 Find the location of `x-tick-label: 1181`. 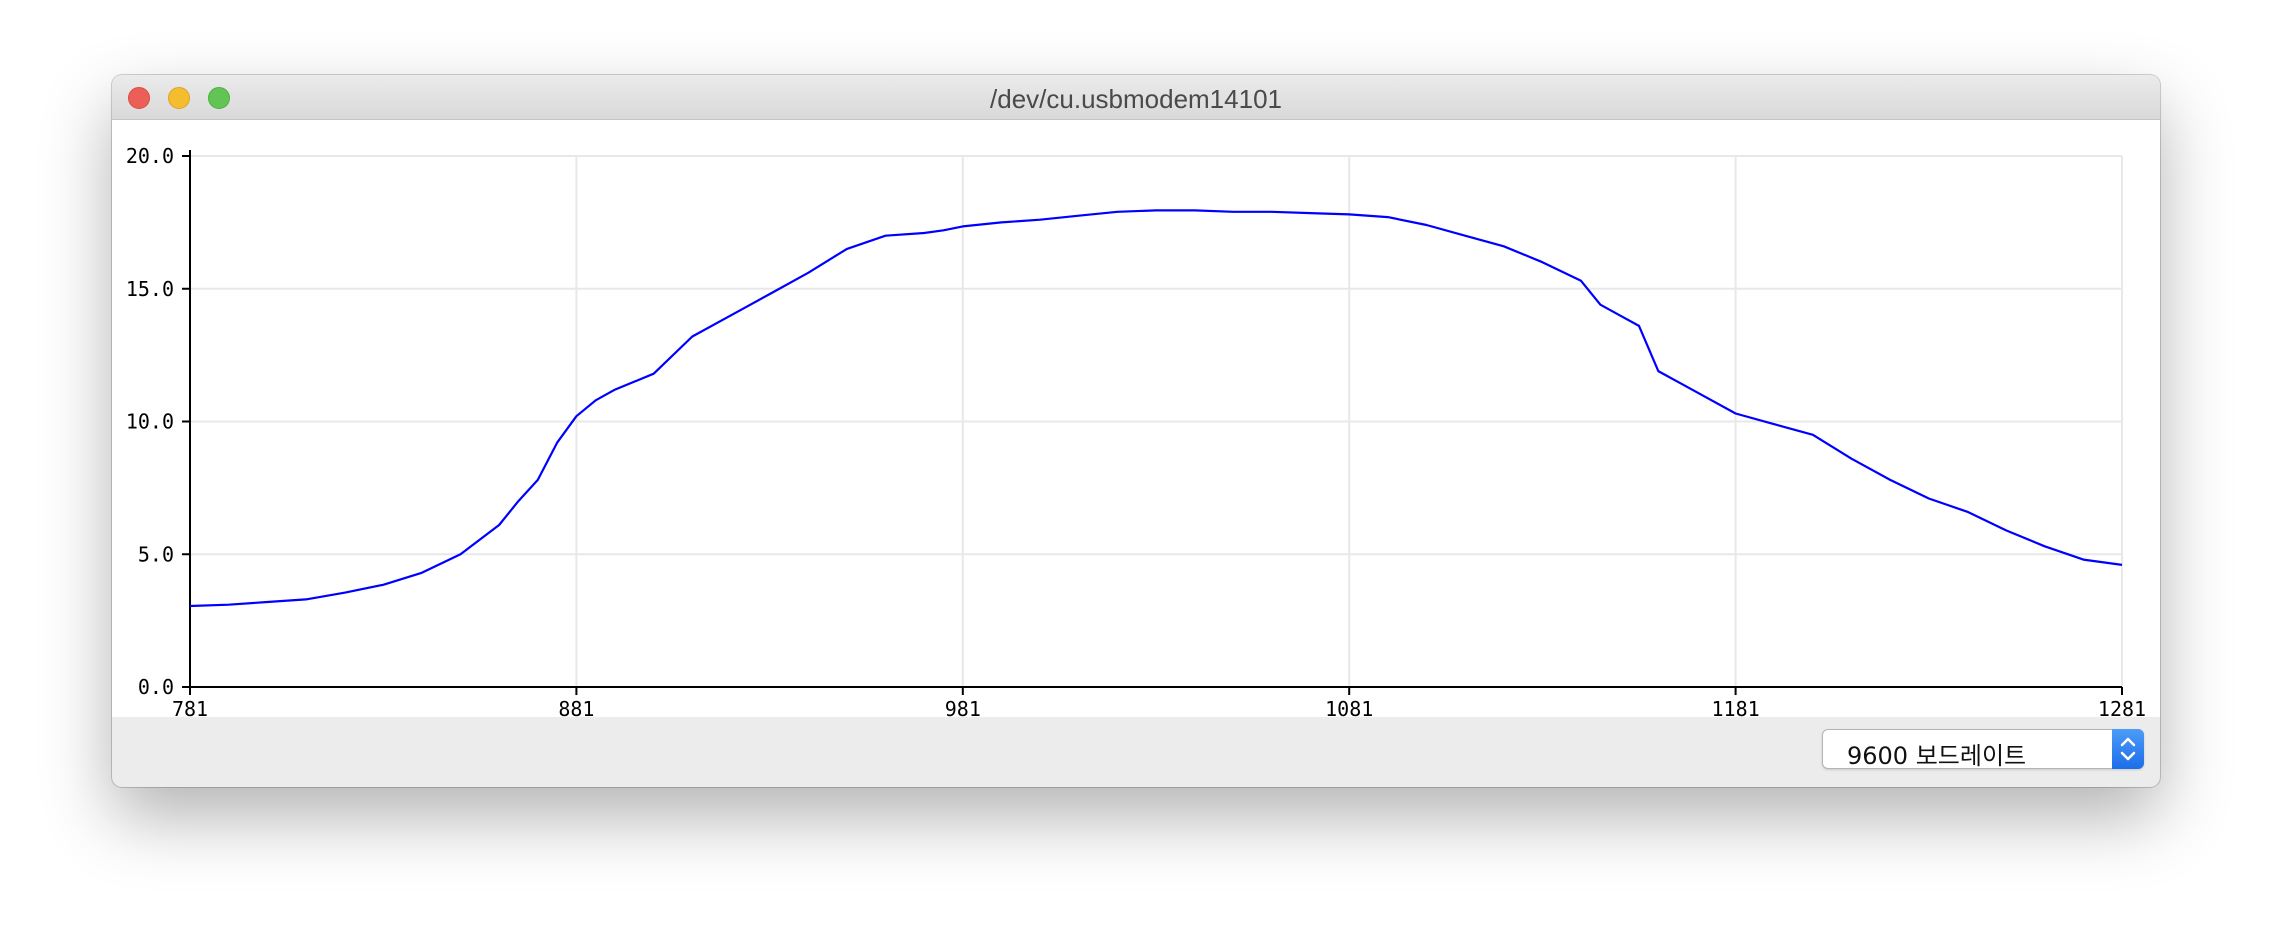

x-tick-label: 1181 is located at coordinates (1736, 707).